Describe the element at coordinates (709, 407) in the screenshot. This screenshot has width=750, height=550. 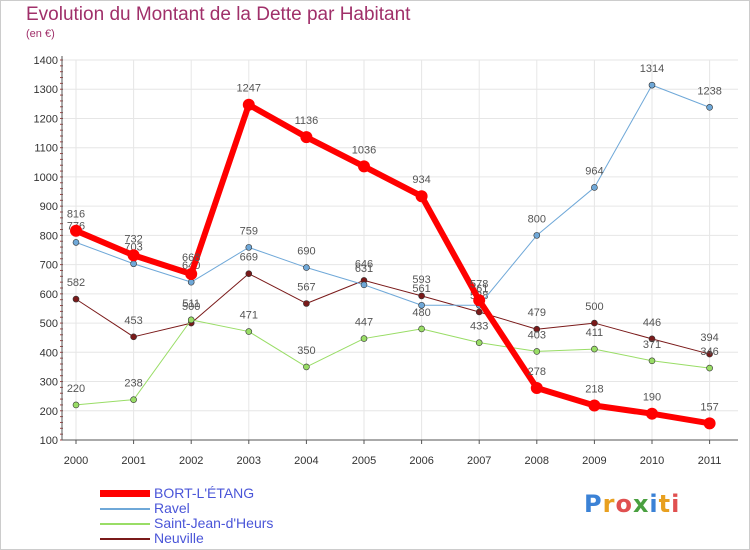
I see `data-label-bort-l-tang: 157` at that location.